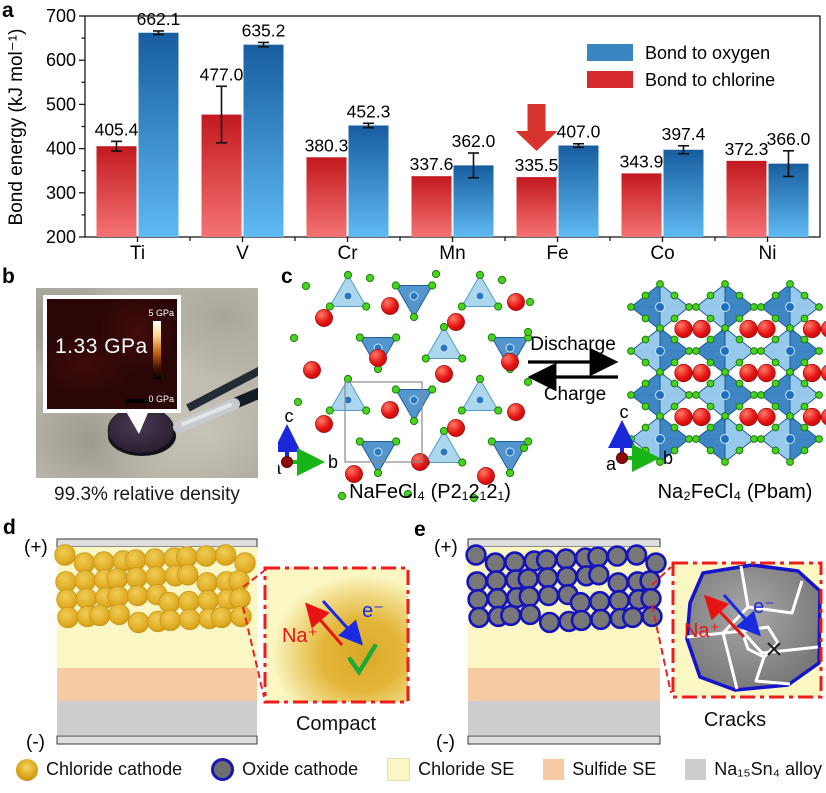 The image size is (826, 793). I want to click on relative-density-caption: 99.3% relative density, so click(147, 494).